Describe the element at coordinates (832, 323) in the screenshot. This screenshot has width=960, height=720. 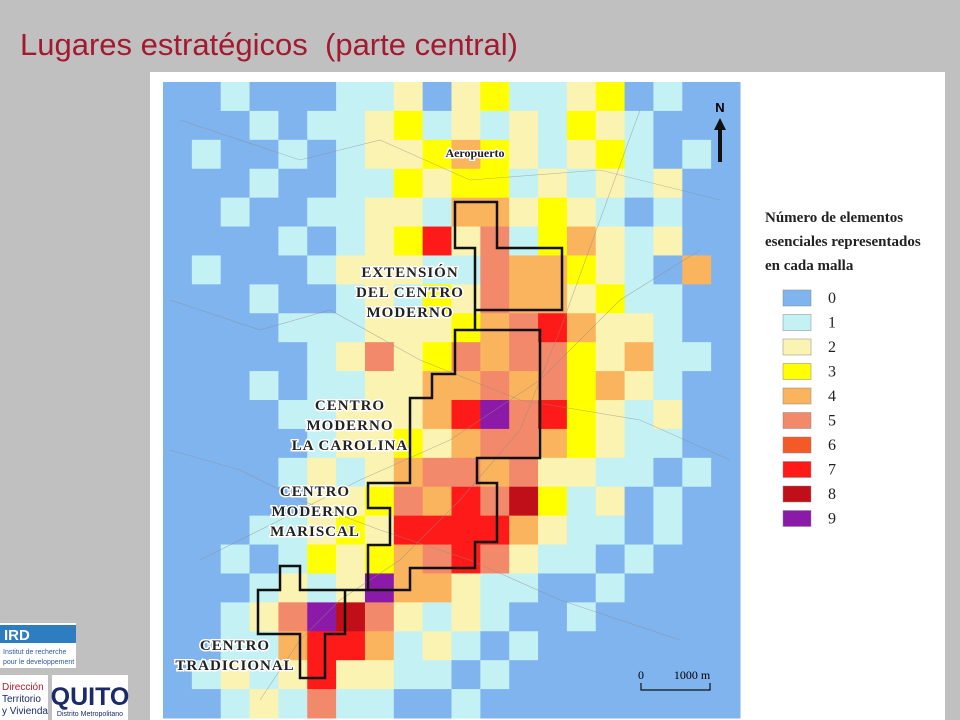
I see `legend-label: 1` at that location.